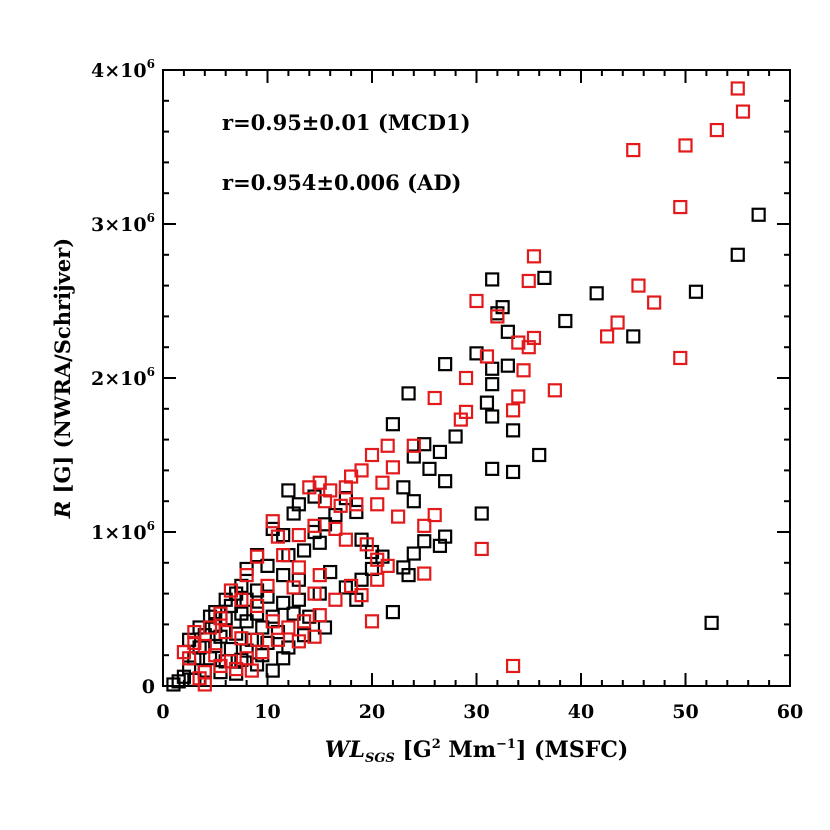 This screenshot has width=830, height=830. Describe the element at coordinates (346, 122) in the screenshot. I see `annotation-mcd1: r=0.95±0.01 (MCD1)` at that location.